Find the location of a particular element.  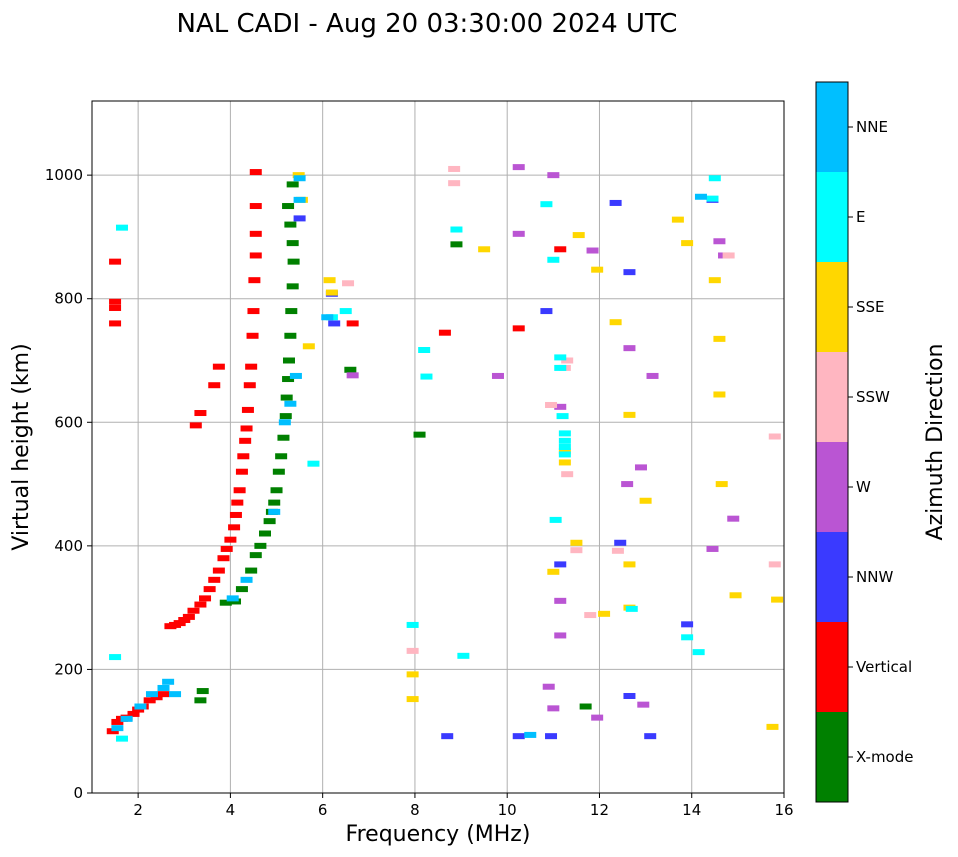

y-tick-label: 1000 is located at coordinates (64, 175).